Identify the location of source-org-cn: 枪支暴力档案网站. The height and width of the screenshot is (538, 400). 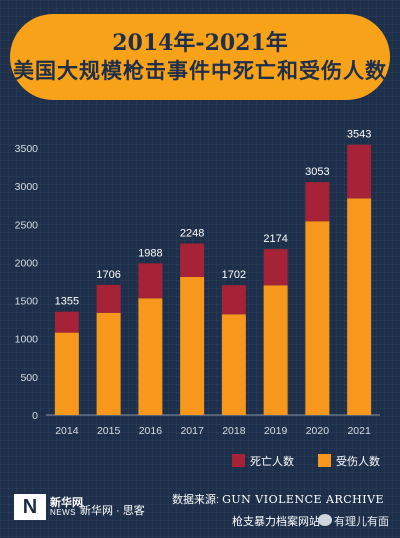
(276, 522).